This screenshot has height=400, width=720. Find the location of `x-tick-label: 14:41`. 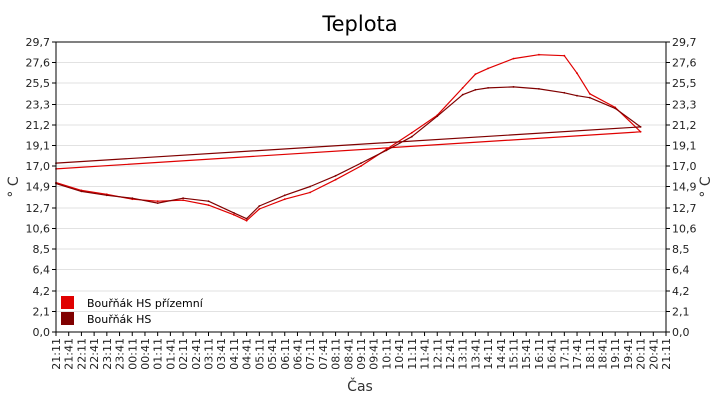

x-tick-label: 14:41 is located at coordinates (501, 354).